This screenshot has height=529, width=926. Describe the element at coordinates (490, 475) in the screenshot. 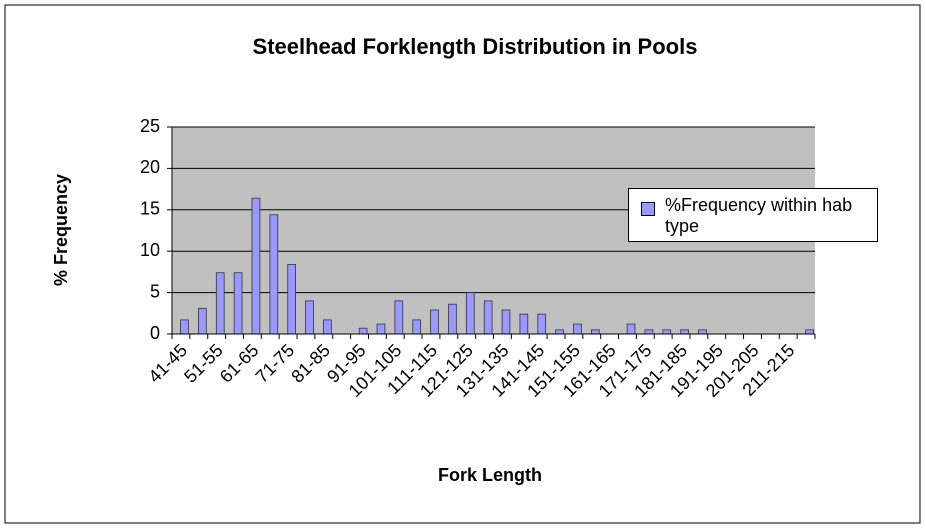

I see `x-axis-label: Fork Length` at that location.